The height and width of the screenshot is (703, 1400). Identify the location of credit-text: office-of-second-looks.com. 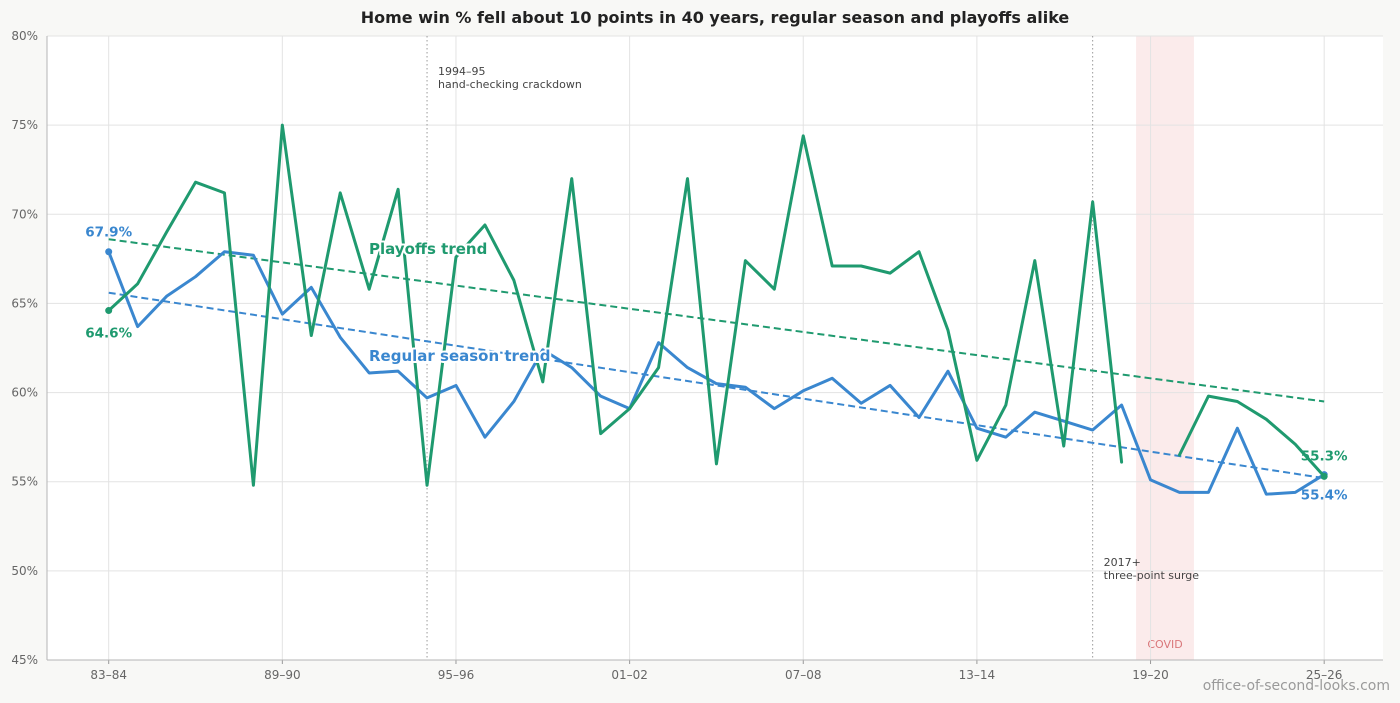
(1296, 686).